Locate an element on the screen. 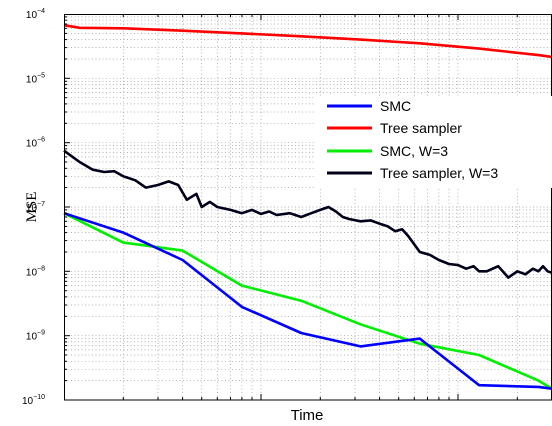 The image size is (552, 426). y-axis-title: MSE is located at coordinates (32, 207).